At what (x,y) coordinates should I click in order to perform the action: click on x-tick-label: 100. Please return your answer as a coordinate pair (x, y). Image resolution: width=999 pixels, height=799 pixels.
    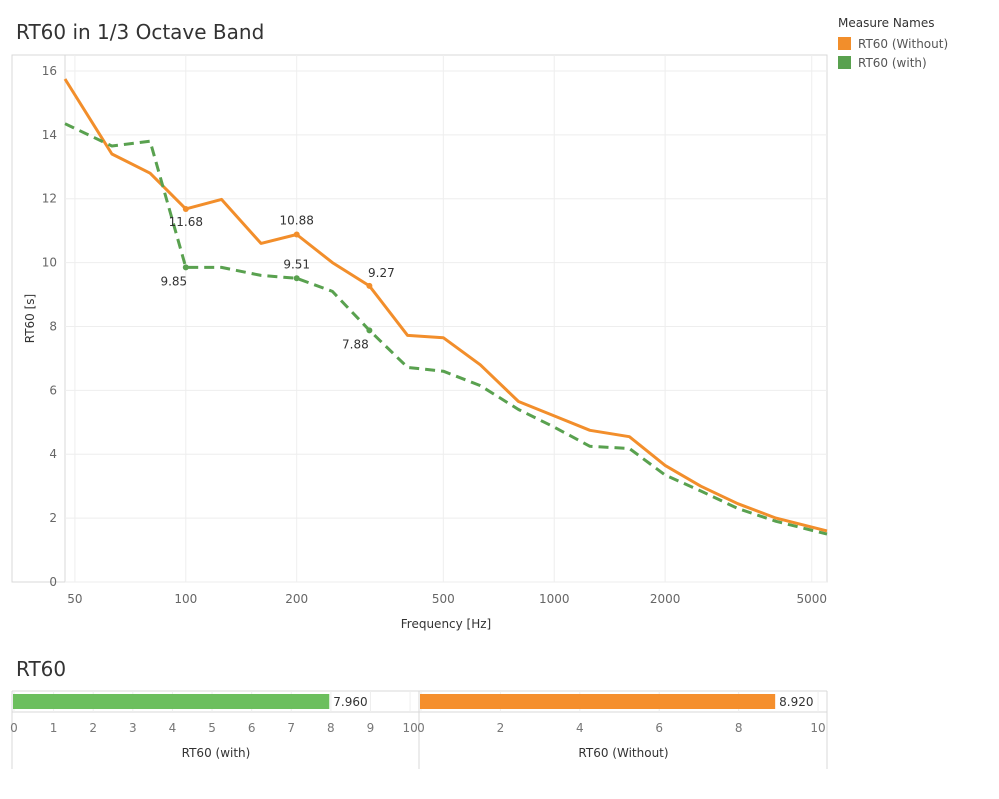
    Looking at the image, I should click on (185, 599).